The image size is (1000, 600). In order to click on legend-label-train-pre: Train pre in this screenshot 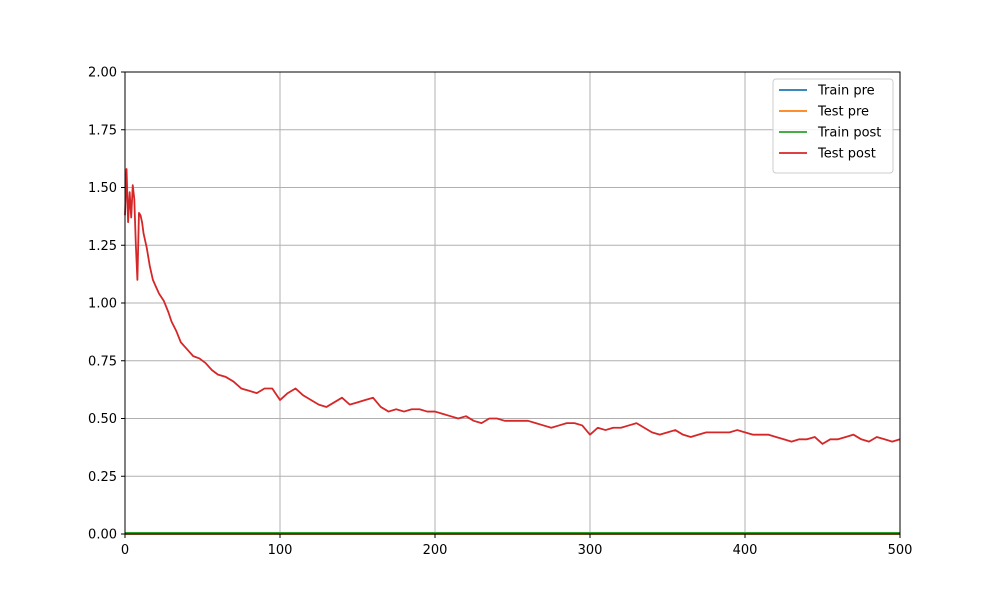, I will do `click(846, 91)`.